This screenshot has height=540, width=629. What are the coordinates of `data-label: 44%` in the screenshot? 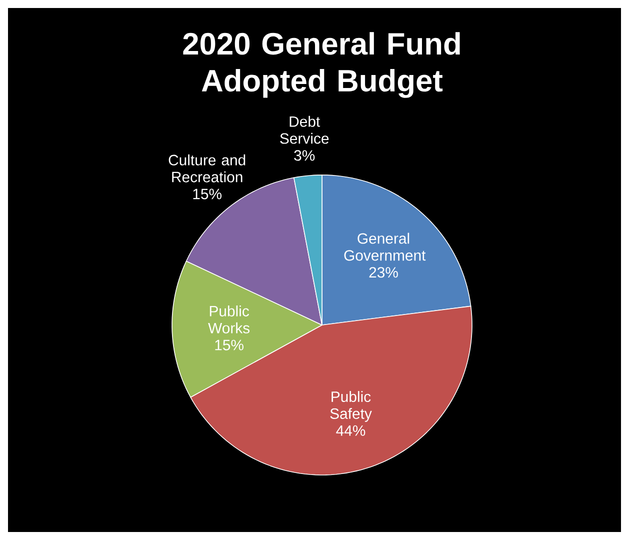 It's located at (351, 430).